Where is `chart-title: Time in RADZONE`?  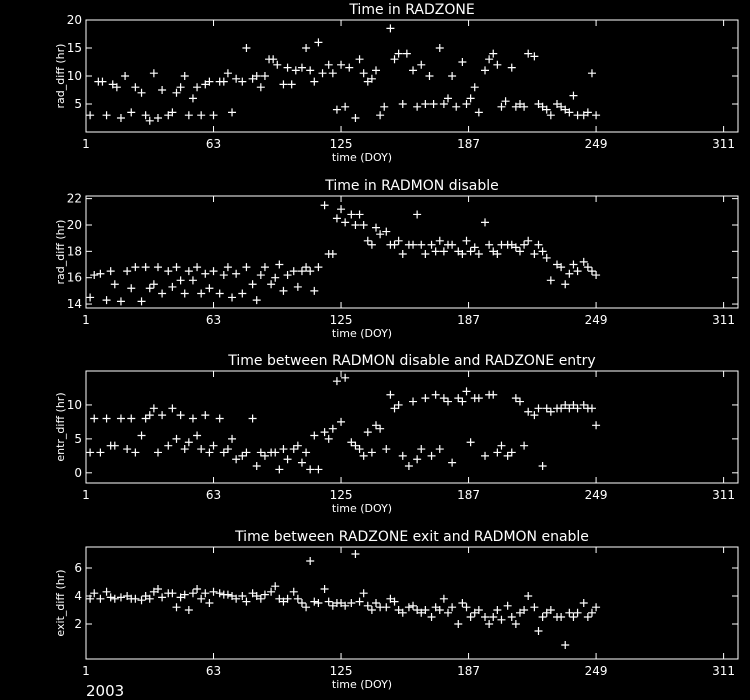 chart-title: Time in RADZONE is located at coordinates (411, 10).